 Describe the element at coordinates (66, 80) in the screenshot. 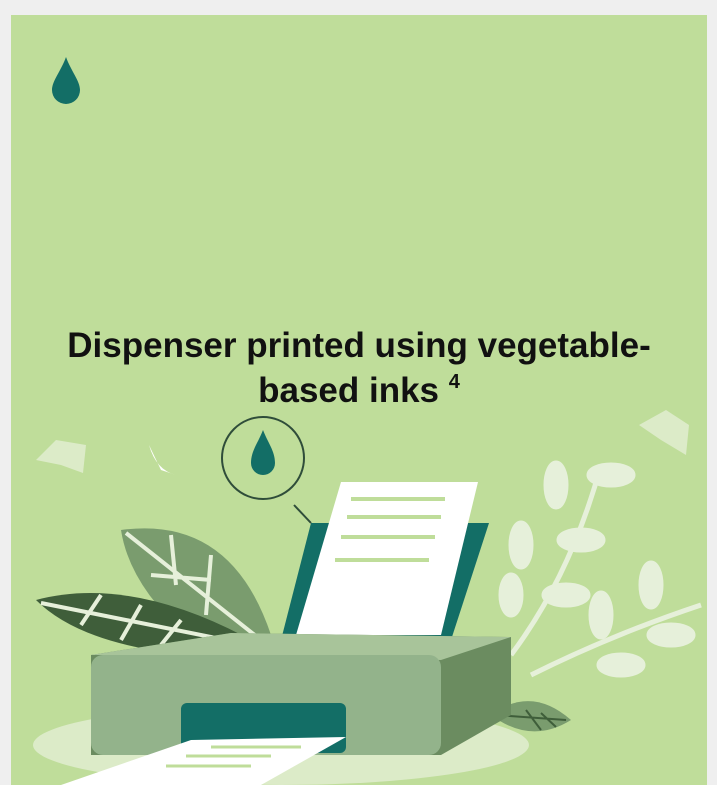

I see `drop-icon` at that location.